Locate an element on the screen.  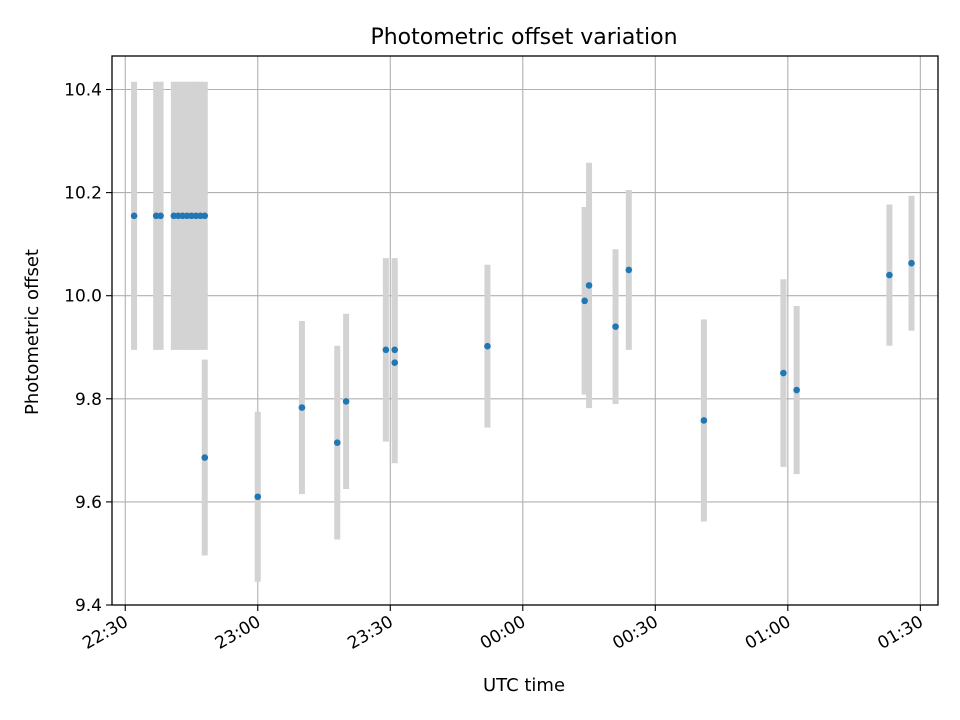
chart-title: Photometric offset variation is located at coordinates (523, 37).